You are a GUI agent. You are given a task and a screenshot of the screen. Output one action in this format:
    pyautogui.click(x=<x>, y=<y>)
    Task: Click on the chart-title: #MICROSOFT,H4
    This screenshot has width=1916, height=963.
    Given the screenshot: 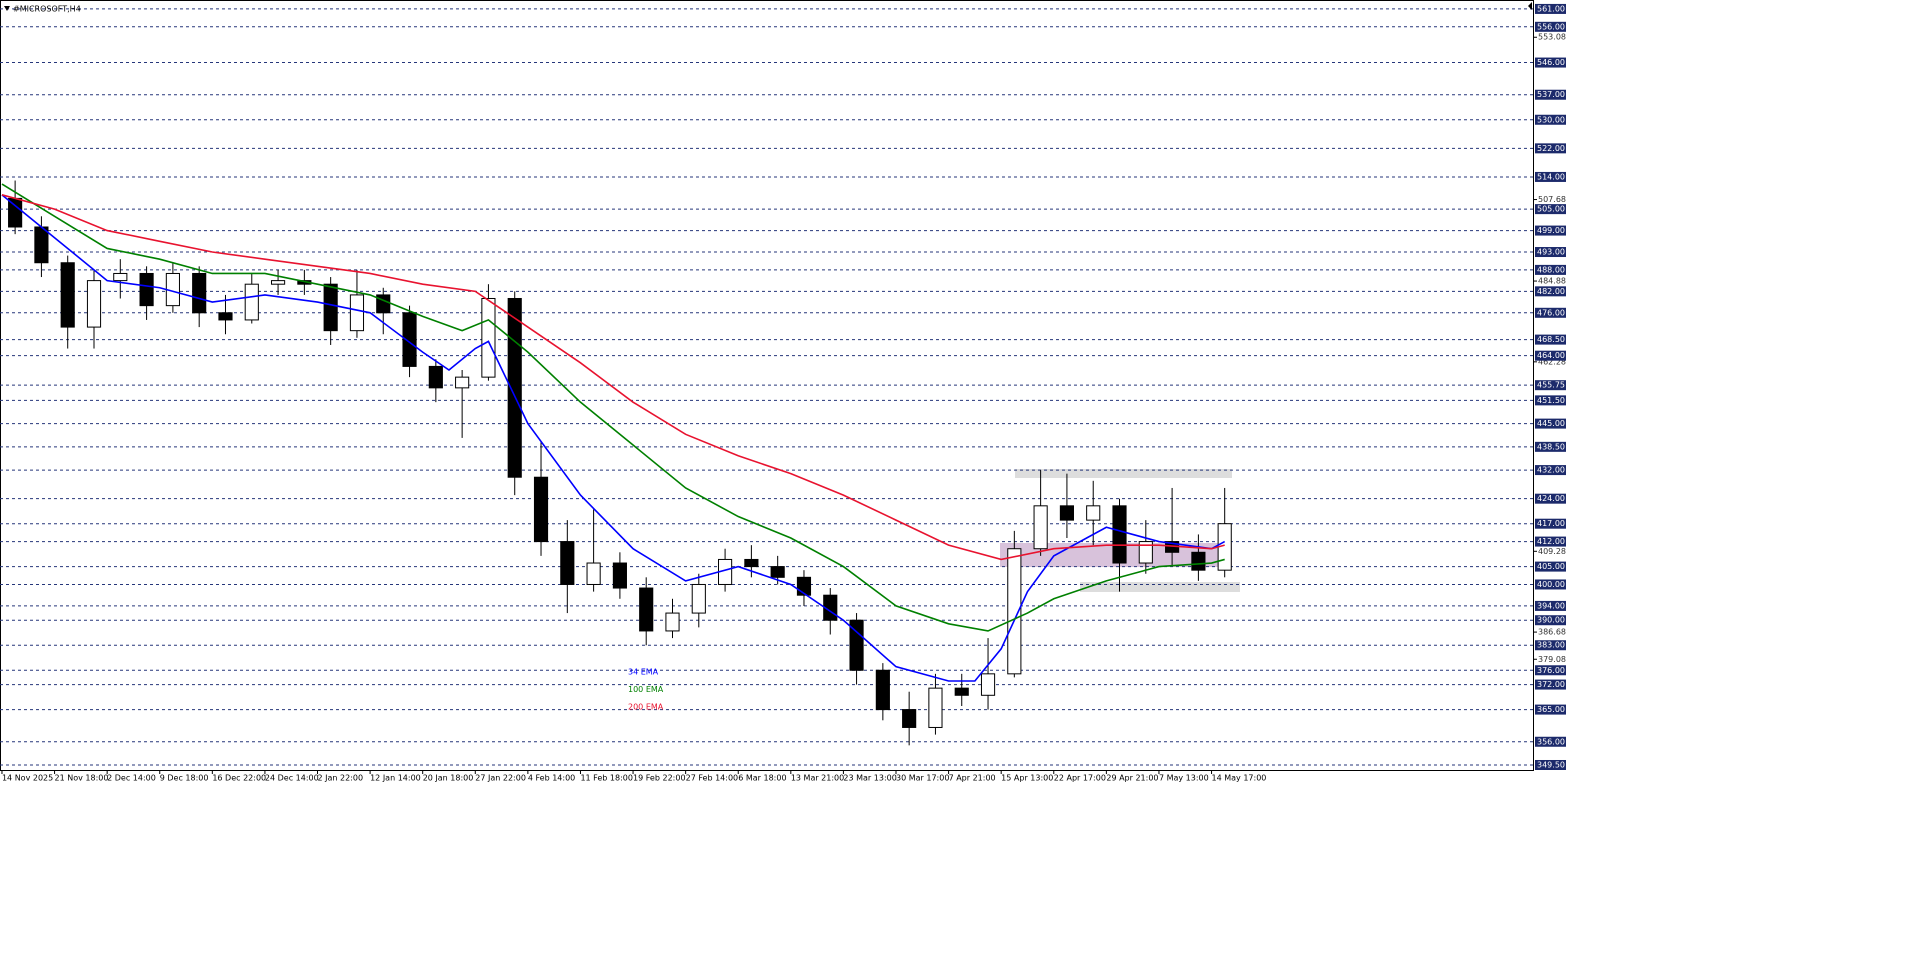 What is the action you would take?
    pyautogui.click(x=47, y=9)
    